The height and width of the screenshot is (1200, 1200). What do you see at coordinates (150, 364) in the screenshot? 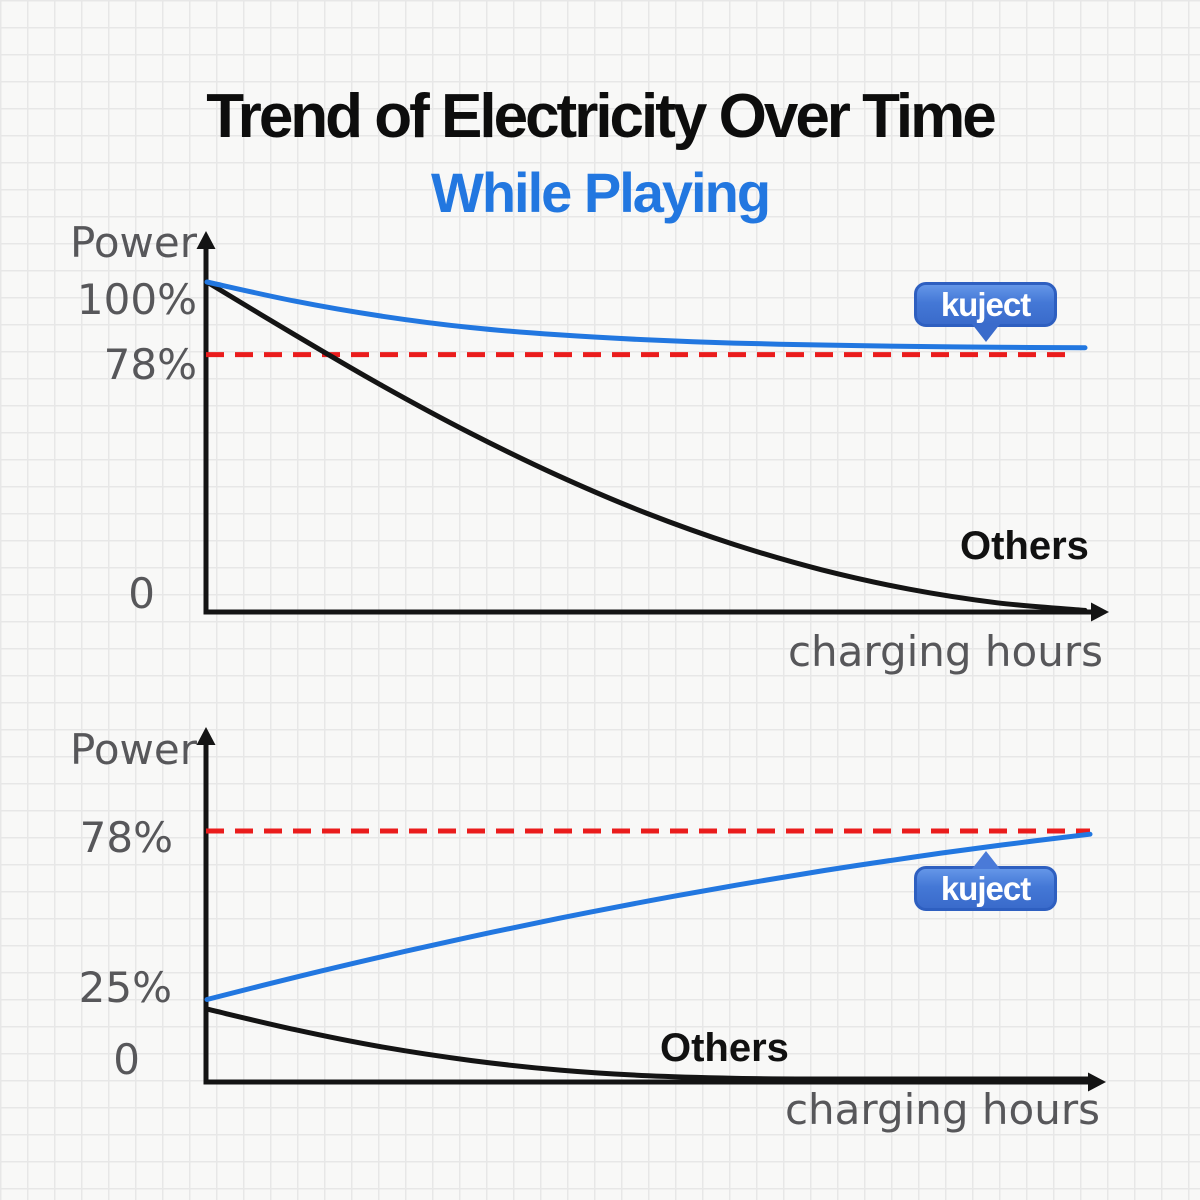
I see `top-ytick-78: 78%` at bounding box center [150, 364].